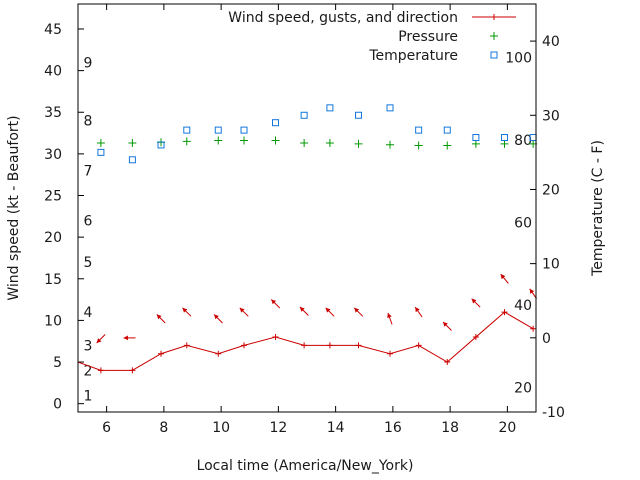 The image size is (640, 480). Describe the element at coordinates (518, 59) in the screenshot. I see `fahrenheit-label: 100` at that location.